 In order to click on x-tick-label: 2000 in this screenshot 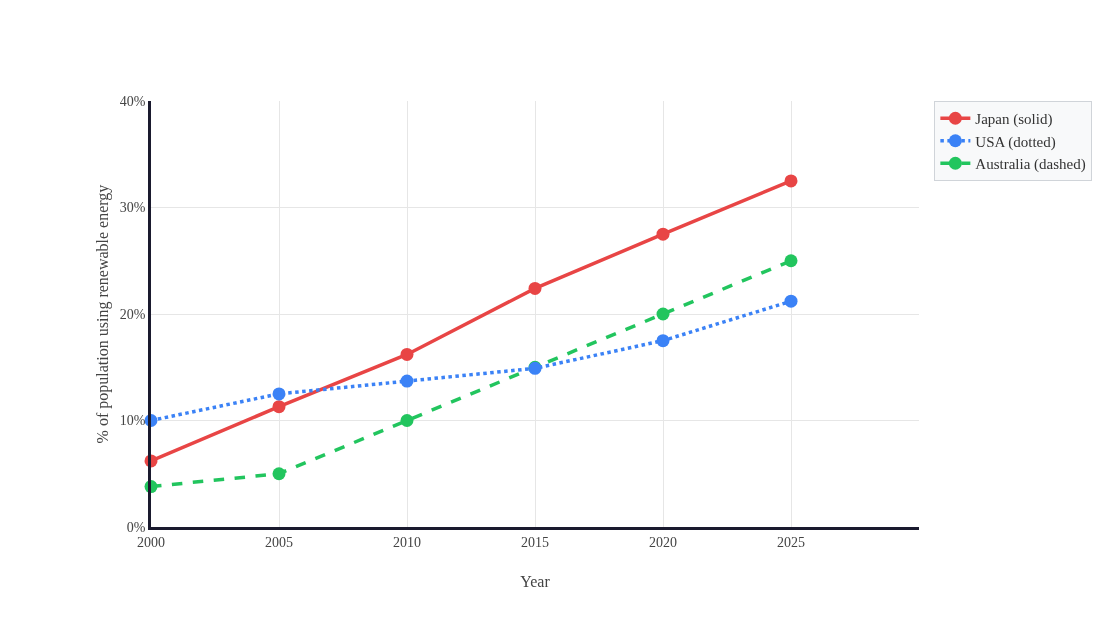, I will do `click(151, 542)`.